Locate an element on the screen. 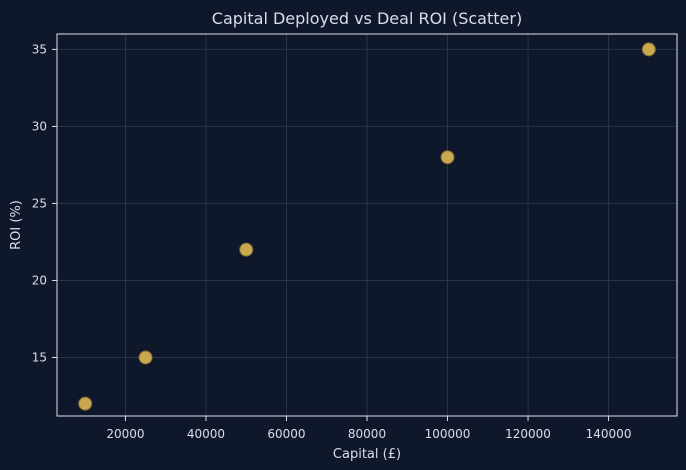 Image resolution: width=686 pixels, height=470 pixels. x-tick-label: 120000 is located at coordinates (528, 434).